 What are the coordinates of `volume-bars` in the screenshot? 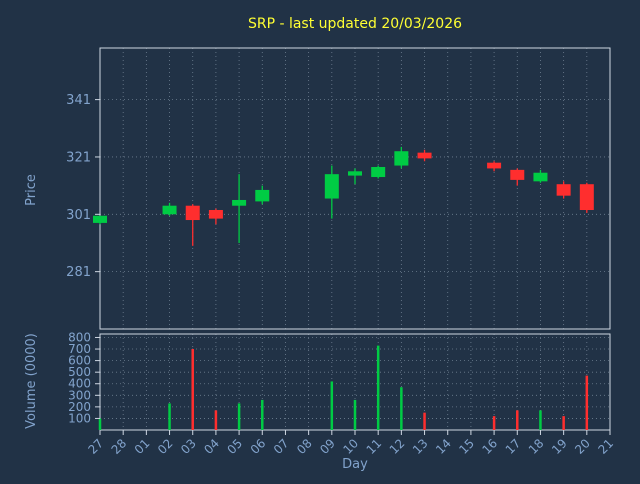 It's located at (343, 387).